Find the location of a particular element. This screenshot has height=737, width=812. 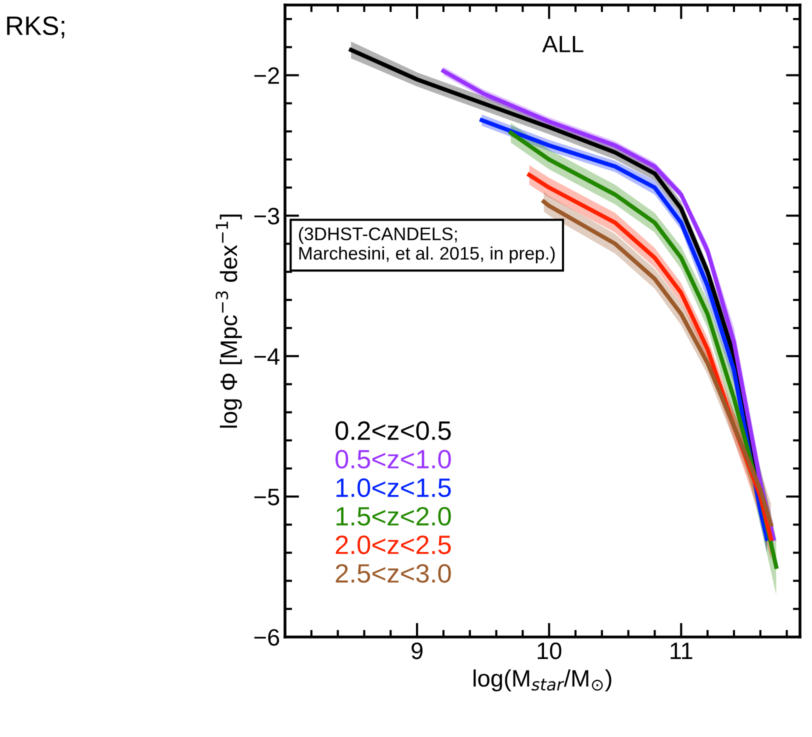

x-axis-title: log(M$_{star}$/M$_{⊙}$) is located at coordinates (543, 680).